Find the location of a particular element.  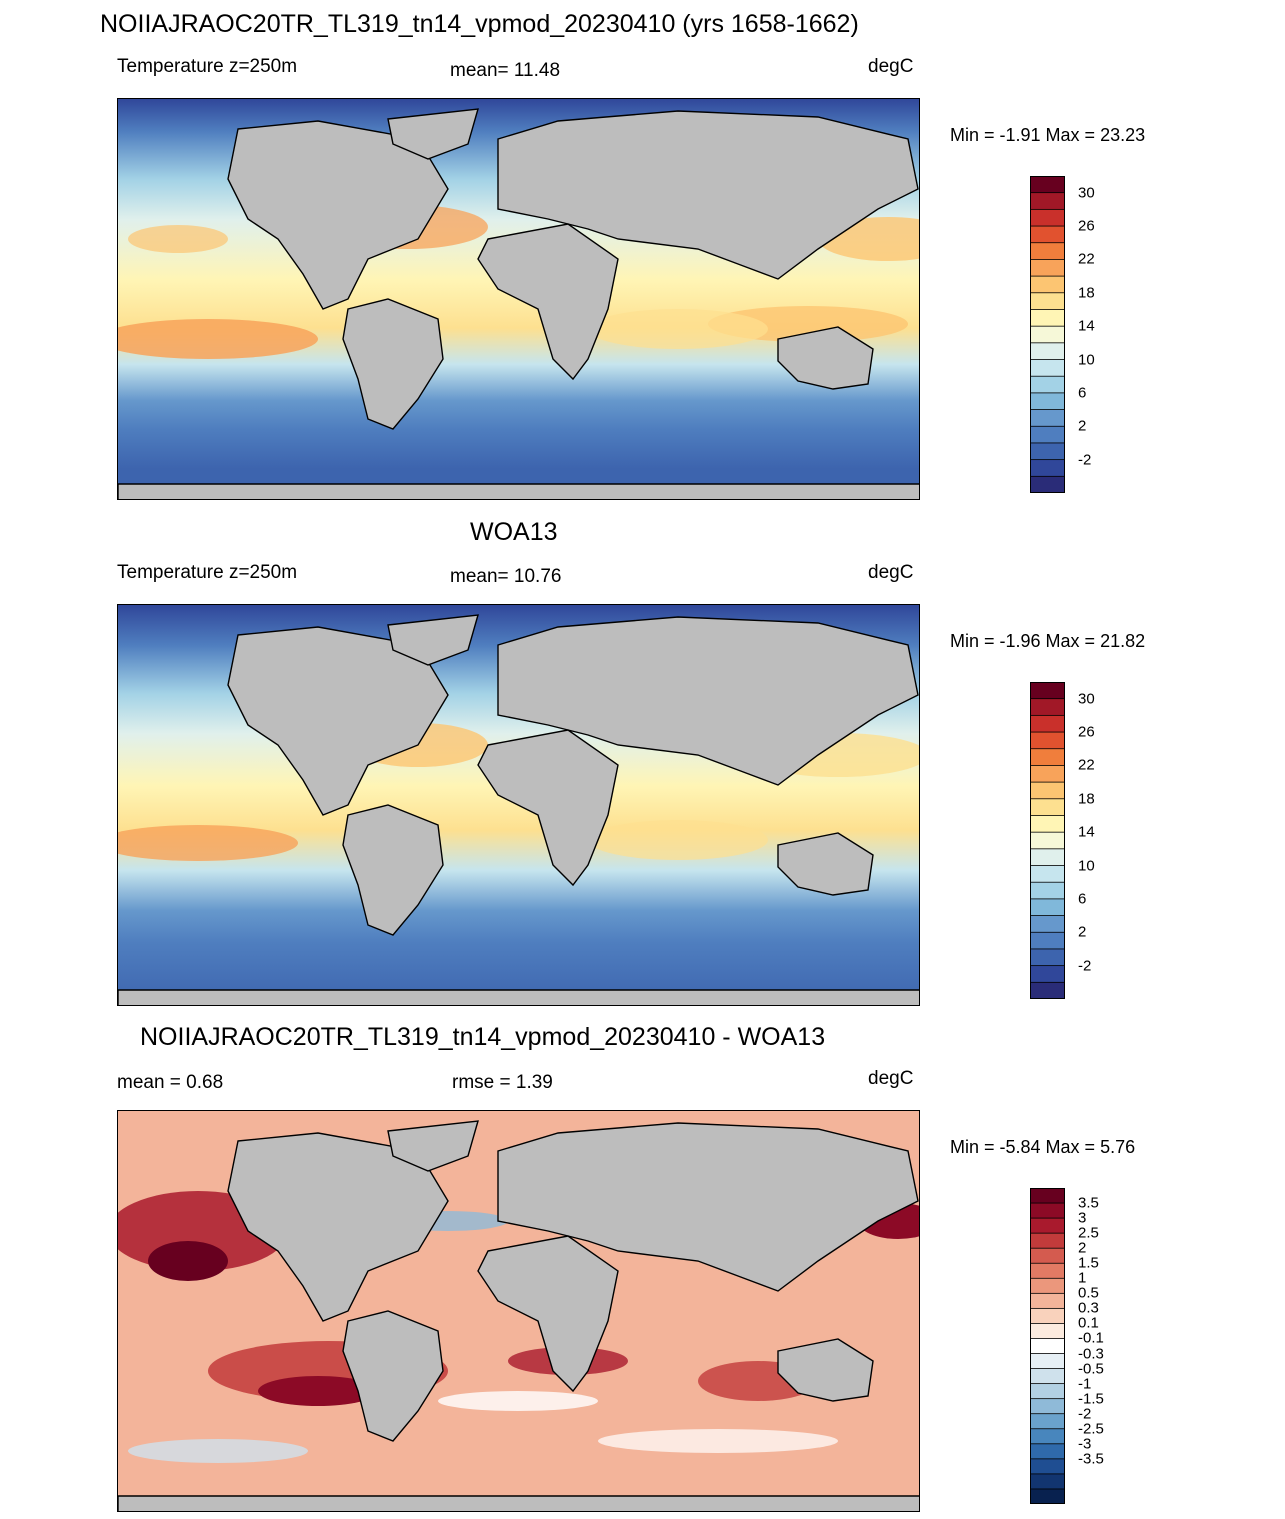

panel3-colorbar is located at coordinates (1047, 1346).